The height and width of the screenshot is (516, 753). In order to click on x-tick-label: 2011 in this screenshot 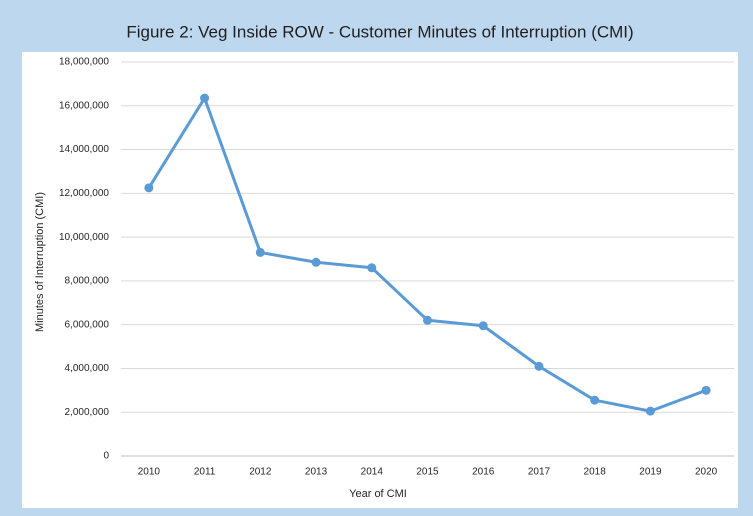, I will do `click(205, 472)`.